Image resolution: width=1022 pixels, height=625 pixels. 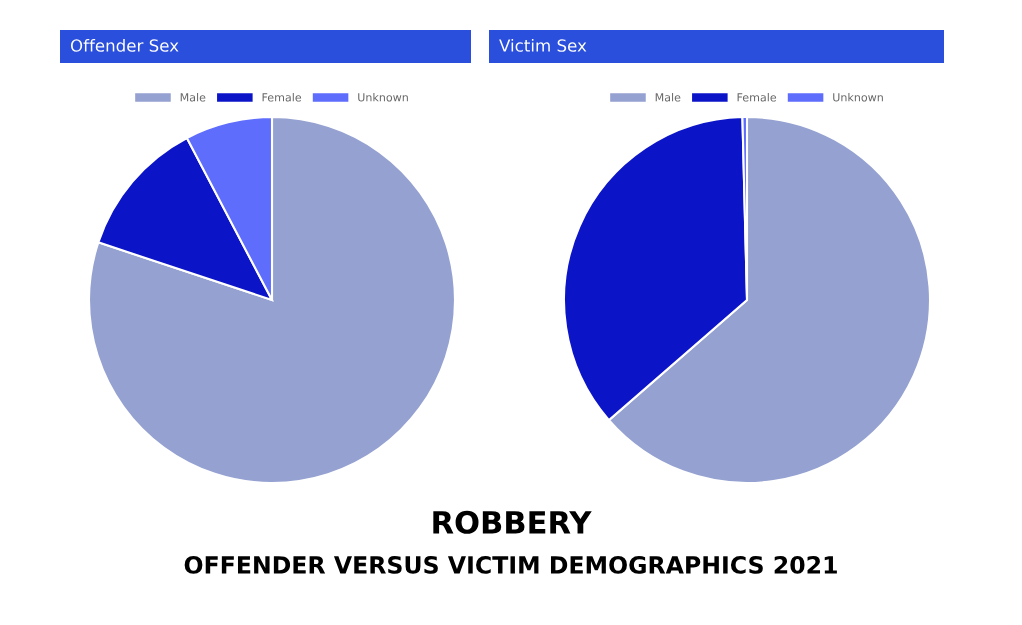 I want to click on chart-title: Offender Sex, so click(x=124, y=45).